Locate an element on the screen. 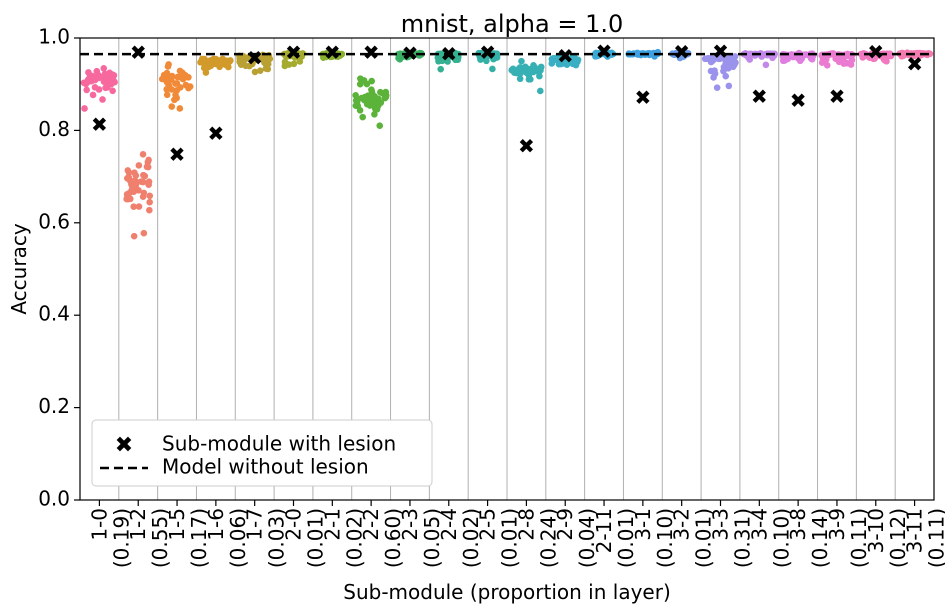 The width and height of the screenshot is (945, 612). legend-lesion-marker: ✖ is located at coordinates (124, 445).